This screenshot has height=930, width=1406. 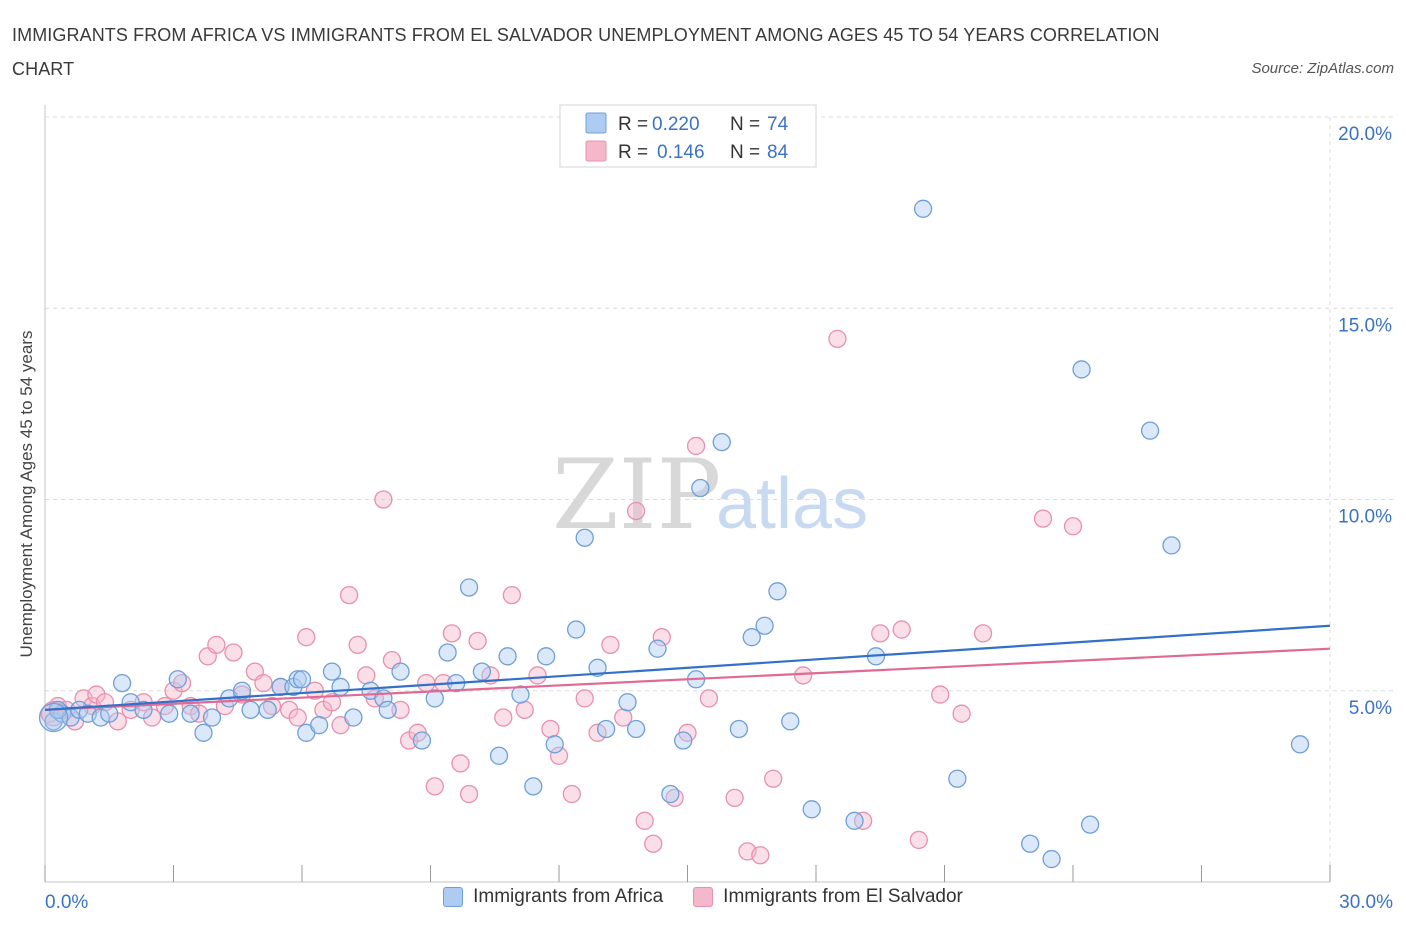 I want to click on trend-line-el-salvador, so click(x=687, y=679).